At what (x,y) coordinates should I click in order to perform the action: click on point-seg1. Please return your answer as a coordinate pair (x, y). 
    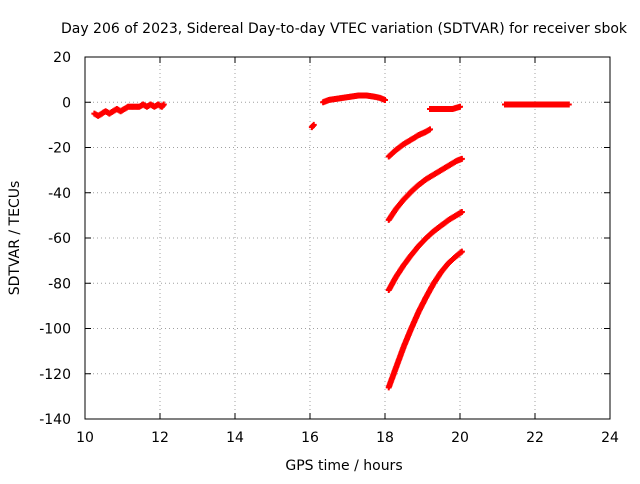
    Looking at the image, I should click on (163, 104).